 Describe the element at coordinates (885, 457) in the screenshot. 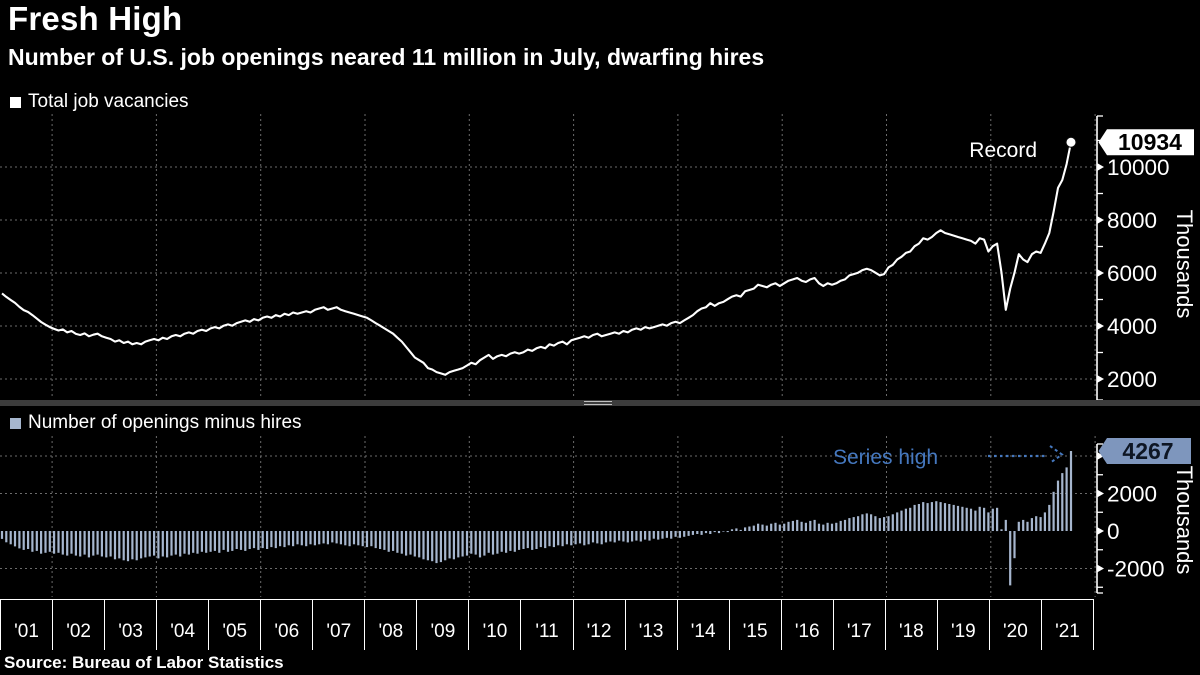

I see `series-high-annotation: Series high` at that location.